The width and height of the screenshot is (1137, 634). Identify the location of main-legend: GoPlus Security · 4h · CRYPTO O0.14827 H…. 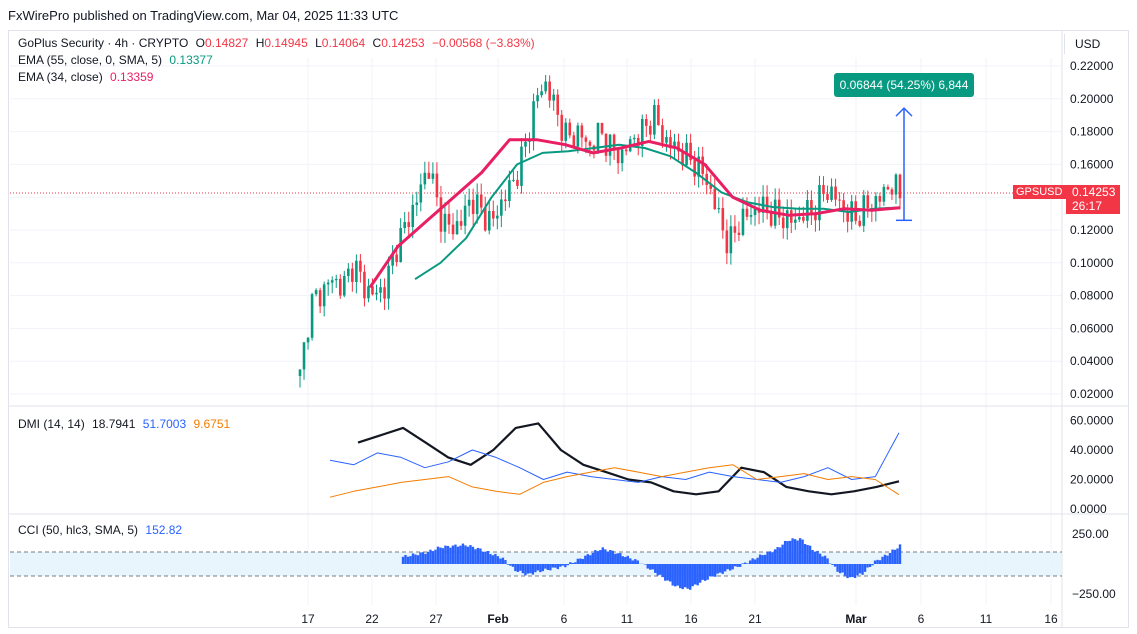
(278, 43).